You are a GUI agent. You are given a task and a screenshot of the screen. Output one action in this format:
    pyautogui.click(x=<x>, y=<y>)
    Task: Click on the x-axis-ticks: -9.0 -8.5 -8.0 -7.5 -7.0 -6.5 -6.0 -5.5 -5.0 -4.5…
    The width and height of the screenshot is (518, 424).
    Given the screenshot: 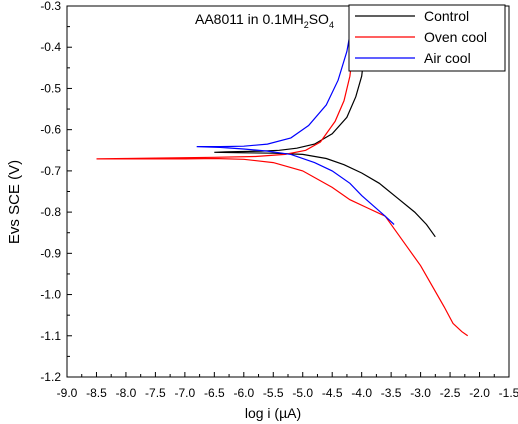 What is the action you would take?
    pyautogui.click(x=287, y=386)
    